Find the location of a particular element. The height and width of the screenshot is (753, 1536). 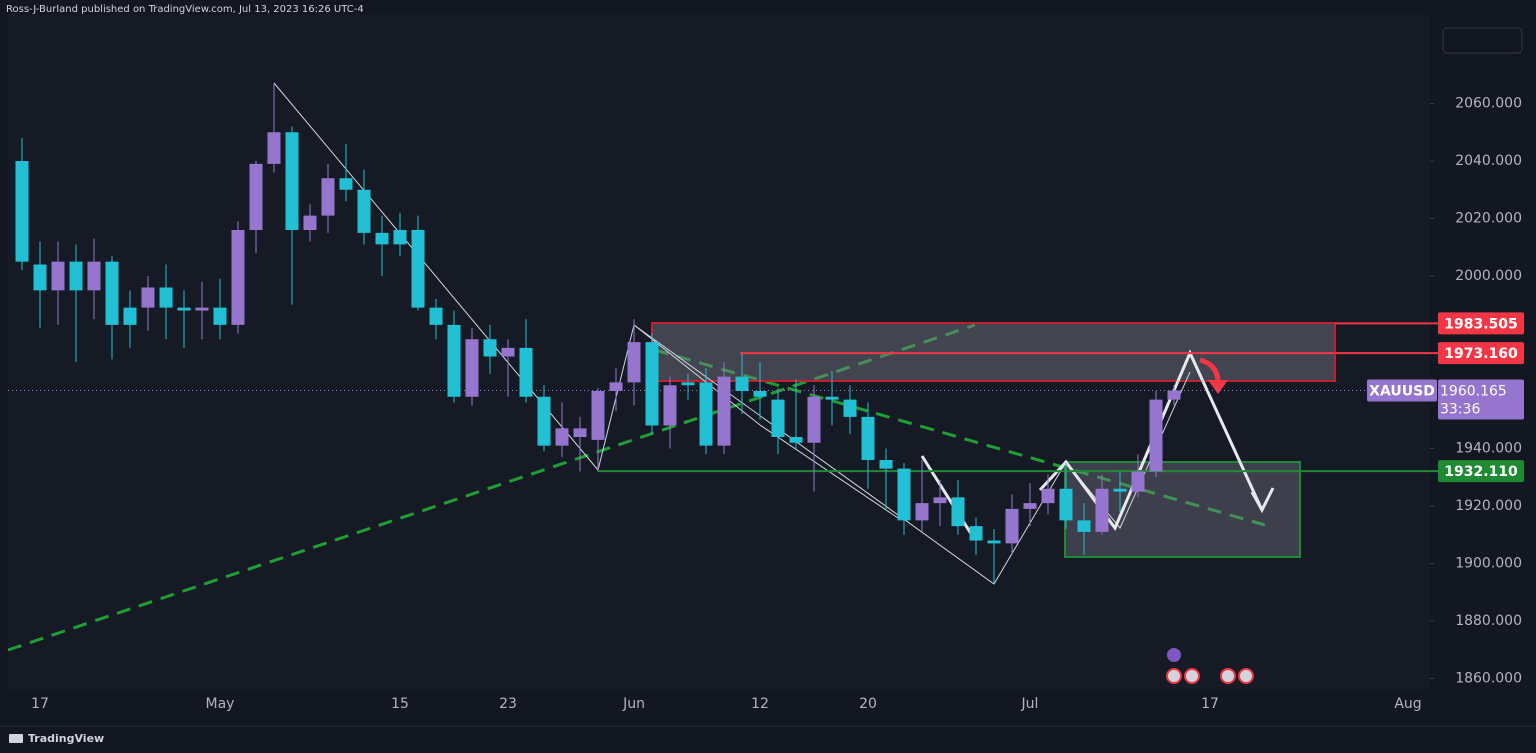

supply-zone is located at coordinates (993, 352).